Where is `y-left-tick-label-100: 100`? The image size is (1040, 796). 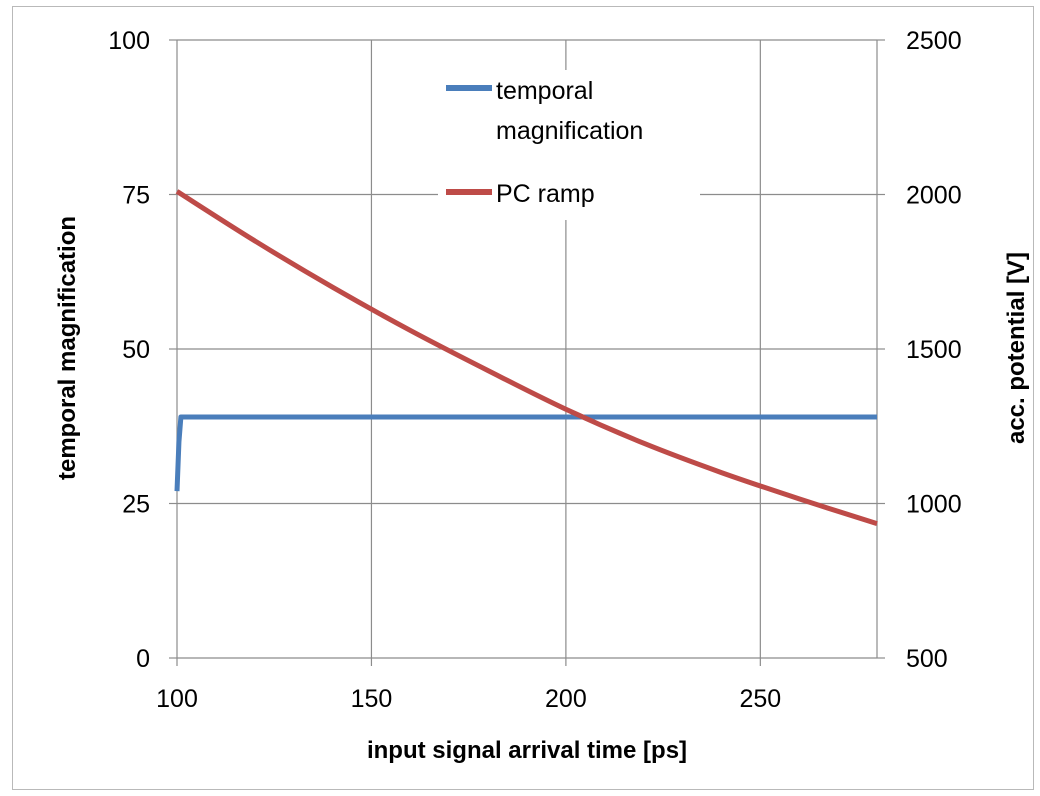 y-left-tick-label-100: 100 is located at coordinates (129, 41).